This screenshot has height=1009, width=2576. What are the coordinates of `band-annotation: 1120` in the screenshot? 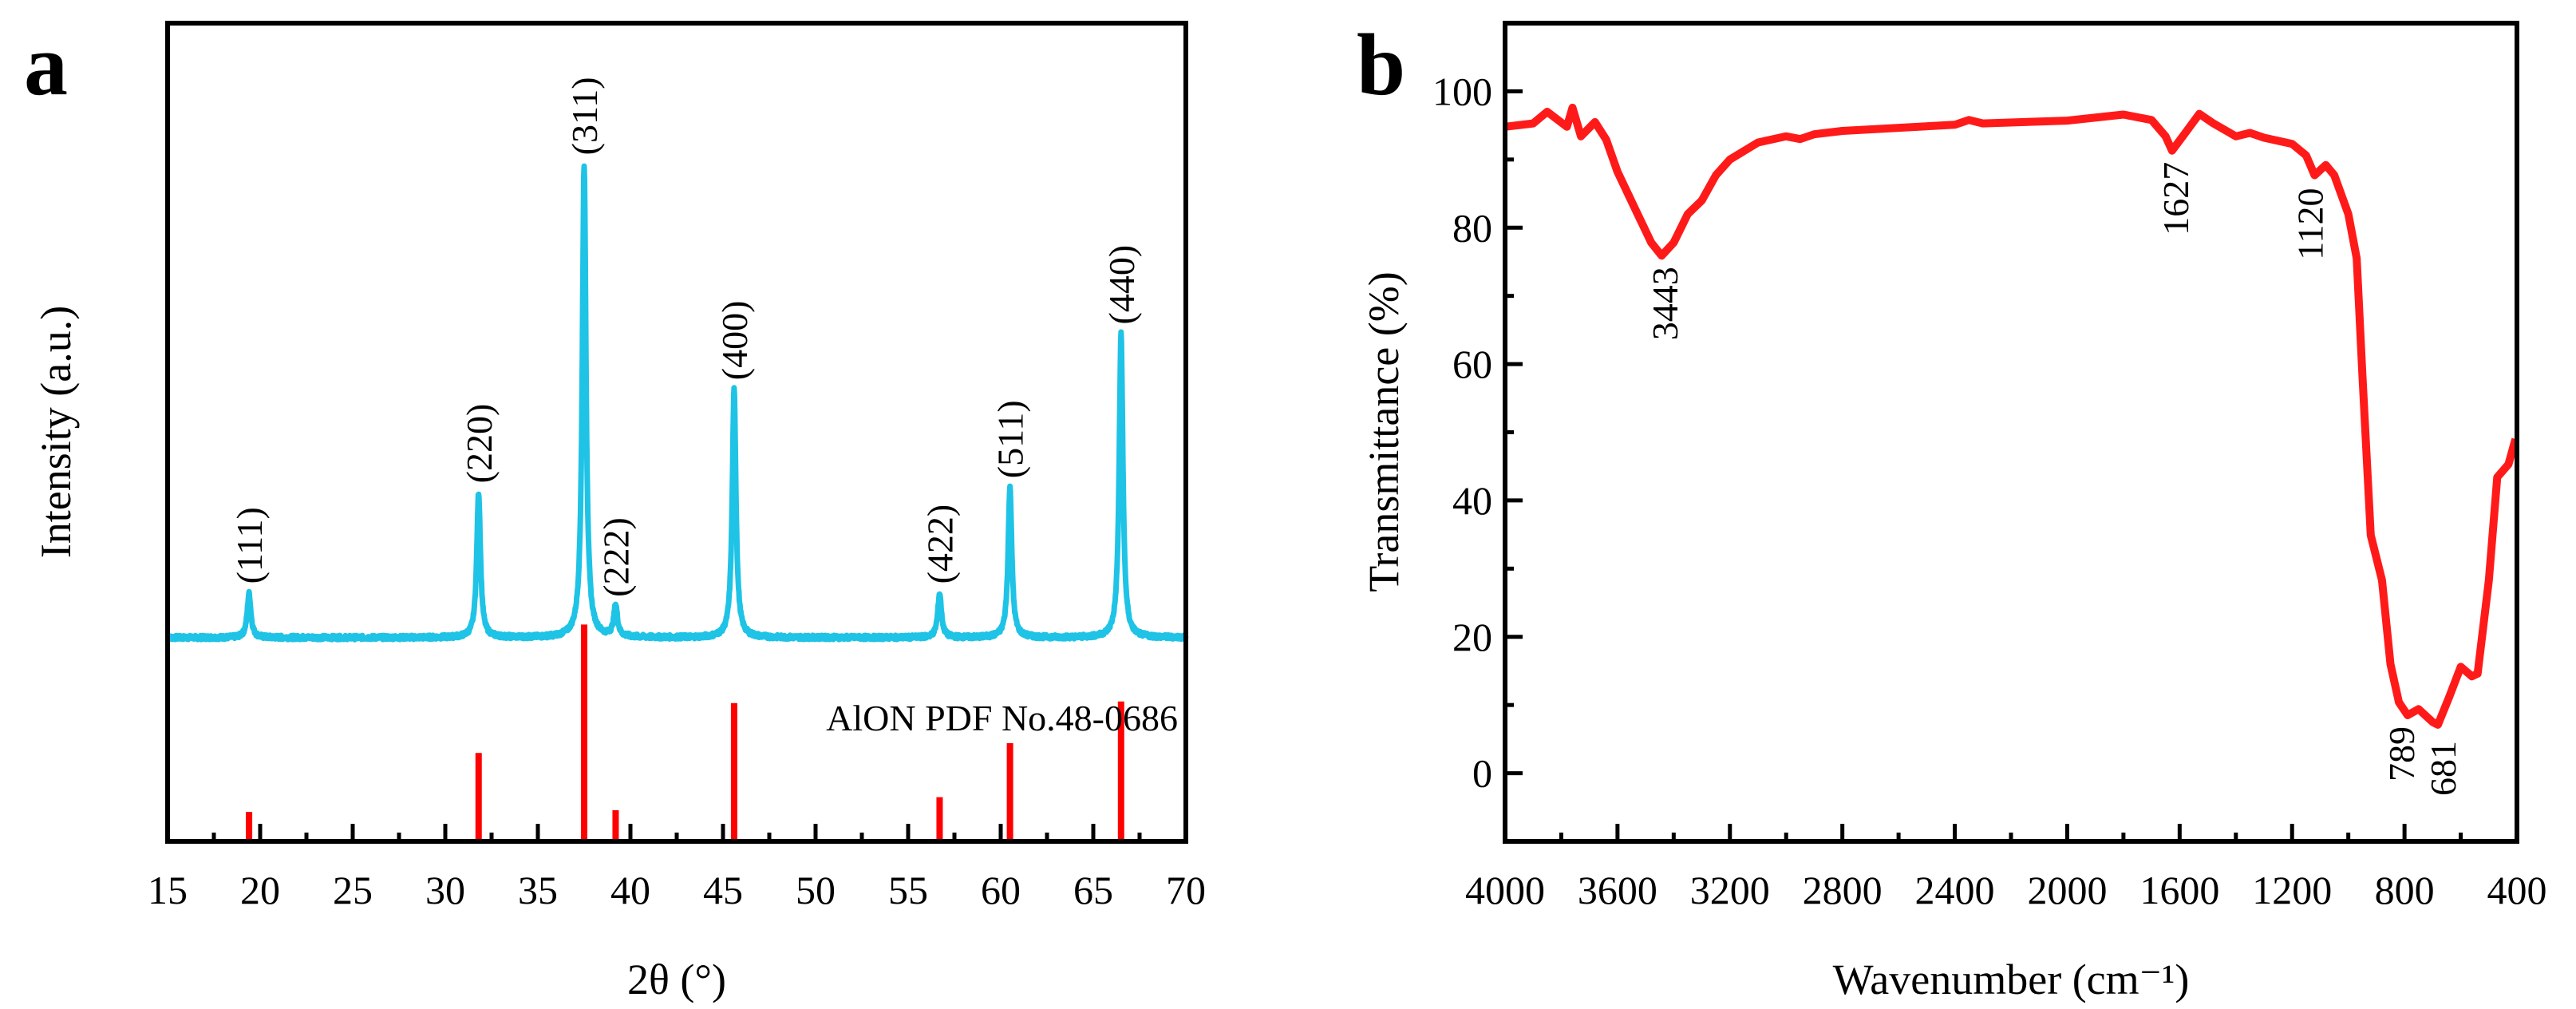 It's located at (2310, 224).